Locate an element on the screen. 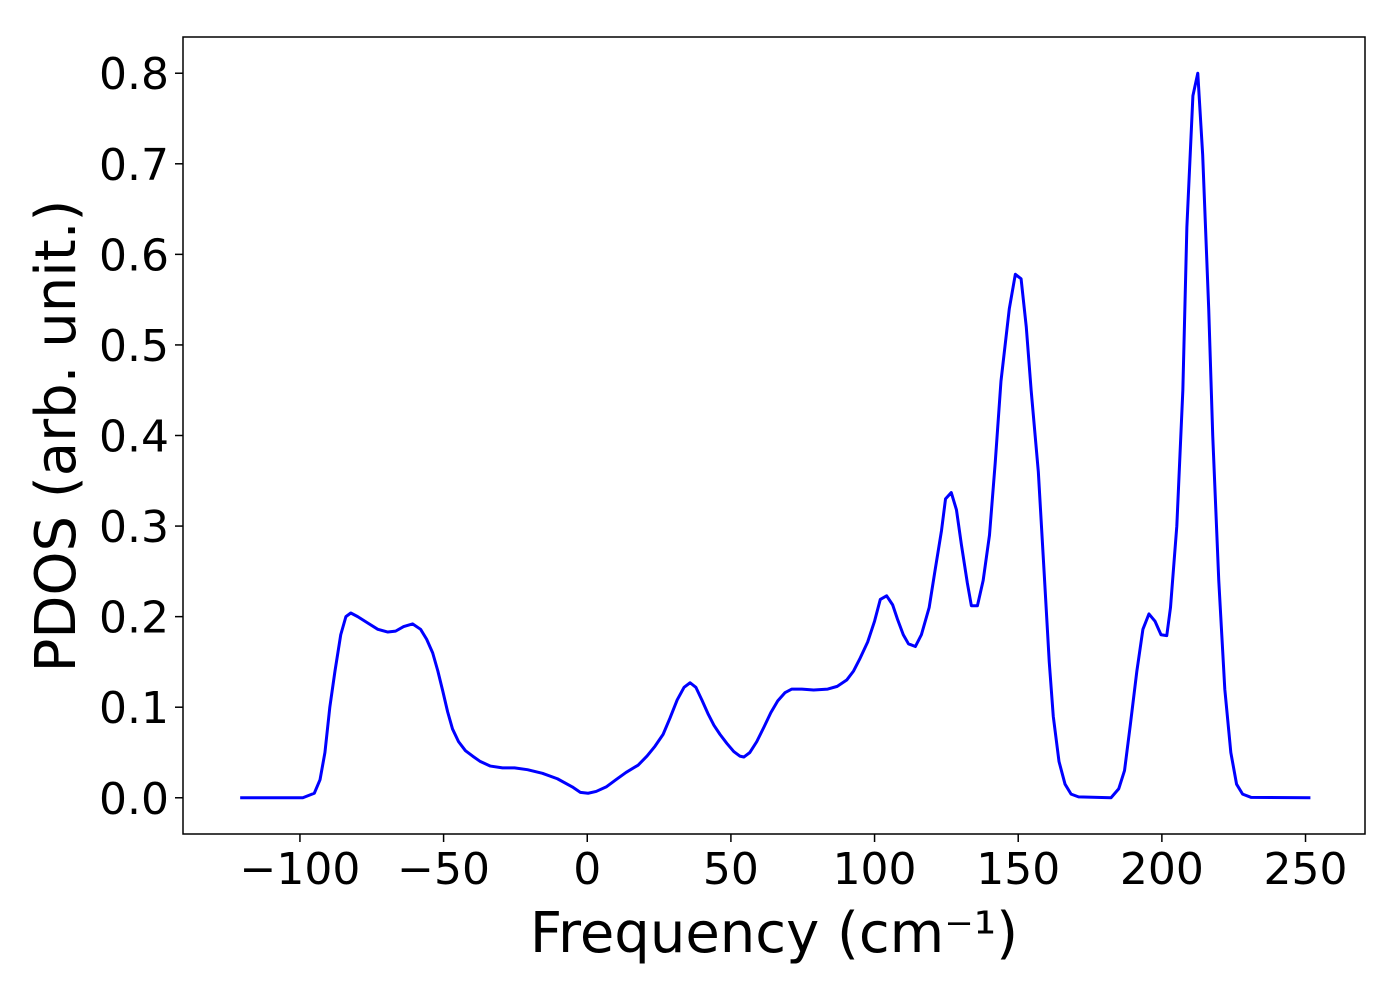 The image size is (1400, 1000). x-tick-label: 100 is located at coordinates (875, 869).